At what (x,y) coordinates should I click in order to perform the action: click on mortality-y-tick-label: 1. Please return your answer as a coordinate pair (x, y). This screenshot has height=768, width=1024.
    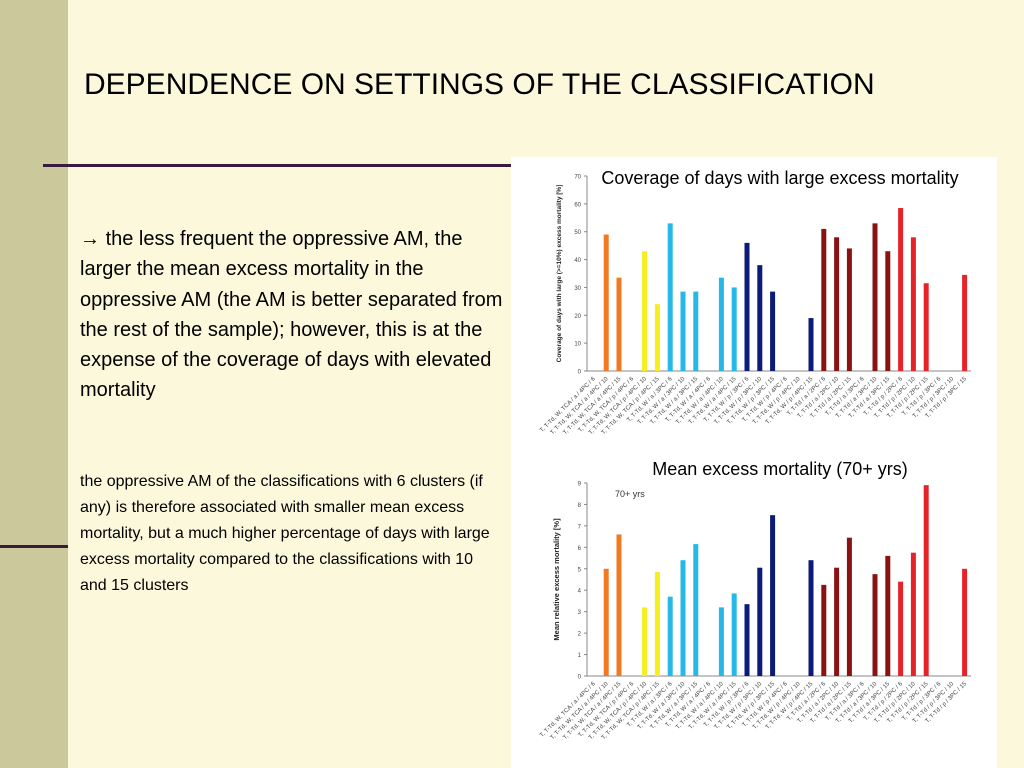
    Looking at the image, I should click on (580, 656).